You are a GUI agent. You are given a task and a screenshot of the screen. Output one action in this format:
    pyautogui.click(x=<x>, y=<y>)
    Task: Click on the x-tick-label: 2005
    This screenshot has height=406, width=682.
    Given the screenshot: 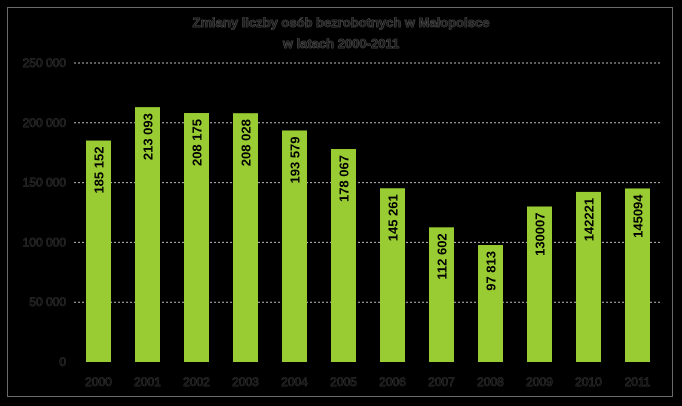 What is the action you would take?
    pyautogui.click(x=343, y=382)
    